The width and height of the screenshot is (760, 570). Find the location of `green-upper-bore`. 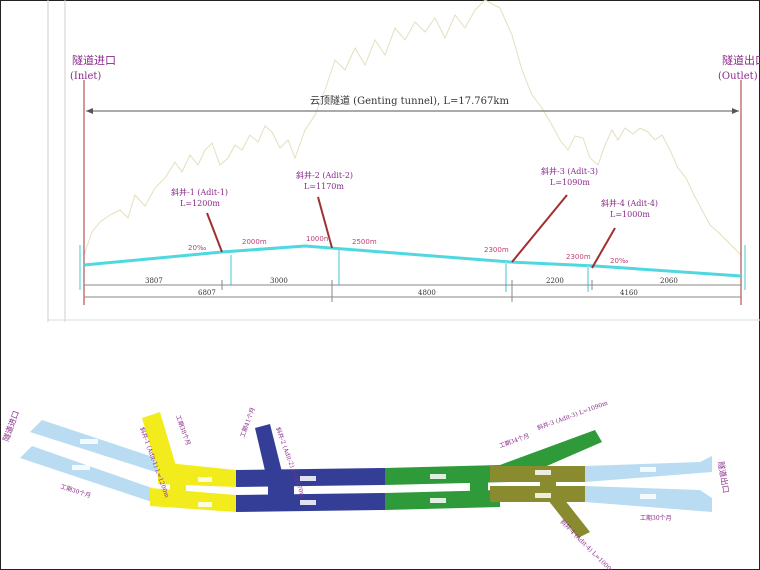

green-upper-bore is located at coordinates (493, 457).